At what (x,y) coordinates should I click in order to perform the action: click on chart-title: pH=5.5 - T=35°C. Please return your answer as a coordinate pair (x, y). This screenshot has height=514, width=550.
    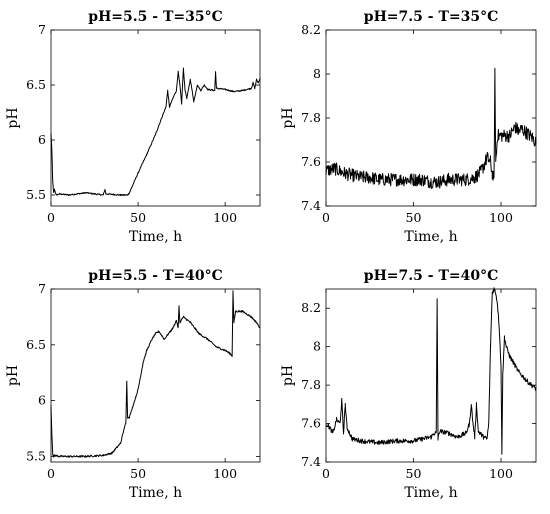
    Looking at the image, I should click on (155, 17).